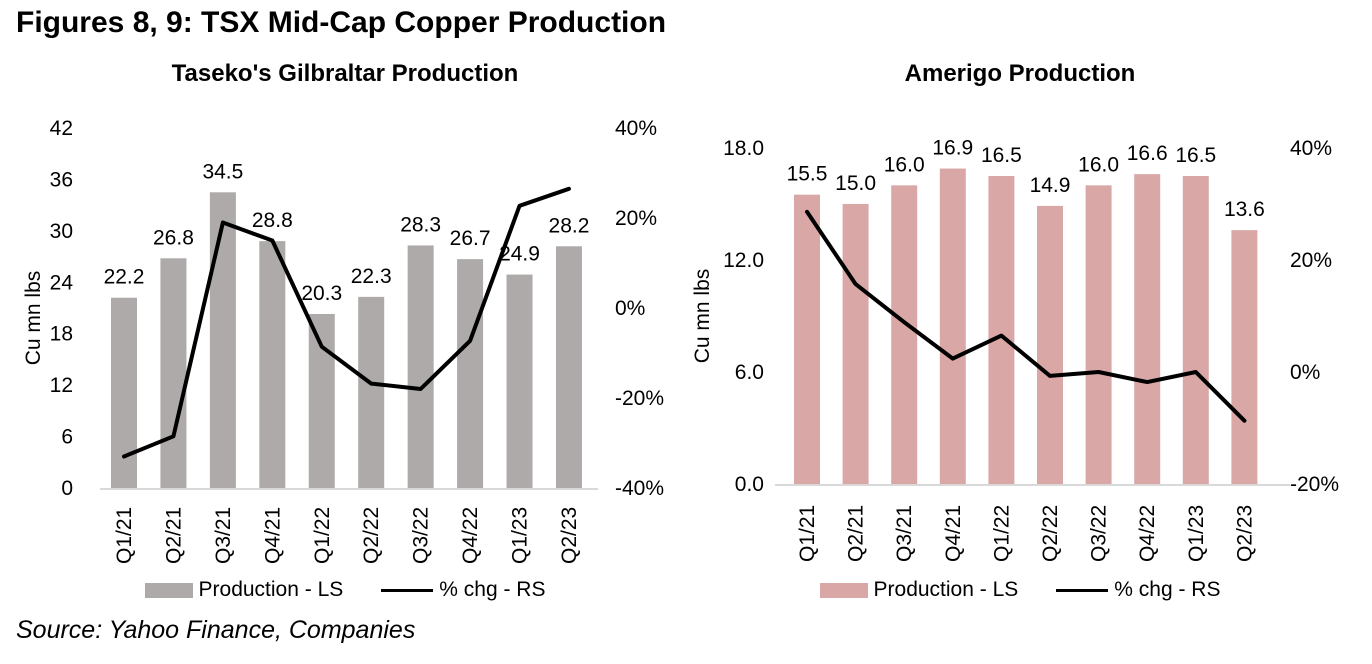 The width and height of the screenshot is (1372, 664). Describe the element at coordinates (345, 73) in the screenshot. I see `taseko-chart-title: Taseko's Gilbraltar Production` at that location.